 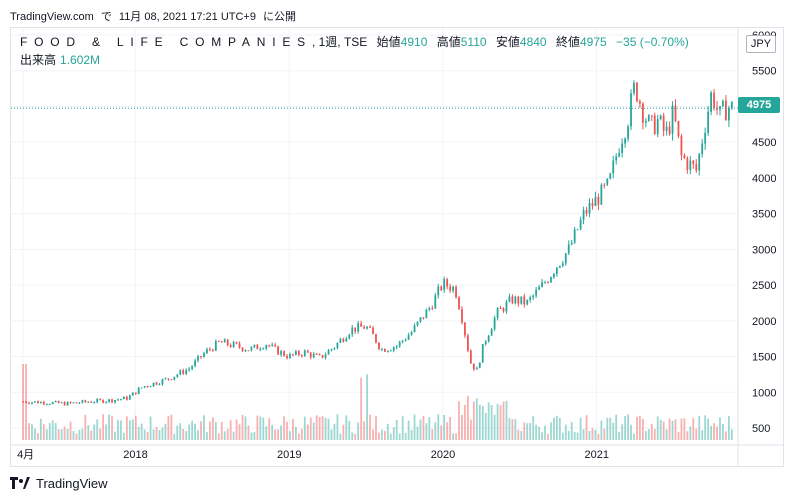 What do you see at coordinates (20, 482) in the screenshot?
I see `tradingview-logo-icon` at bounding box center [20, 482].